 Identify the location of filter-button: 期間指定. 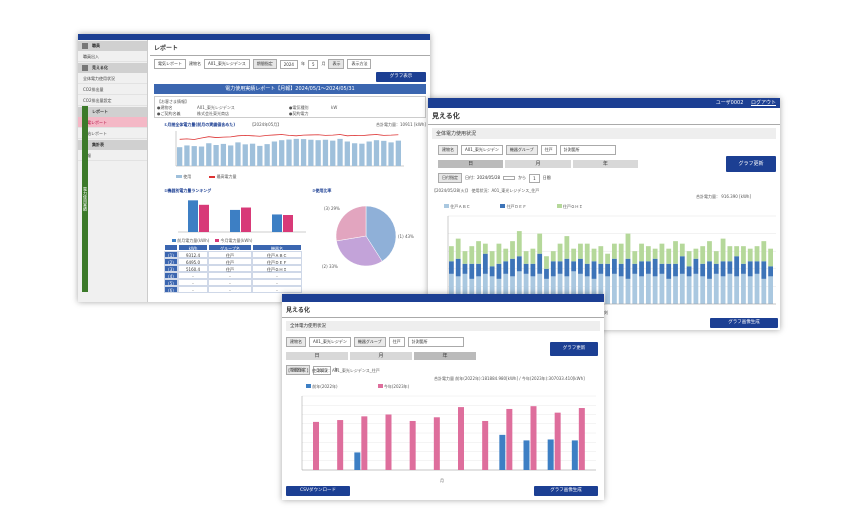
(264, 64).